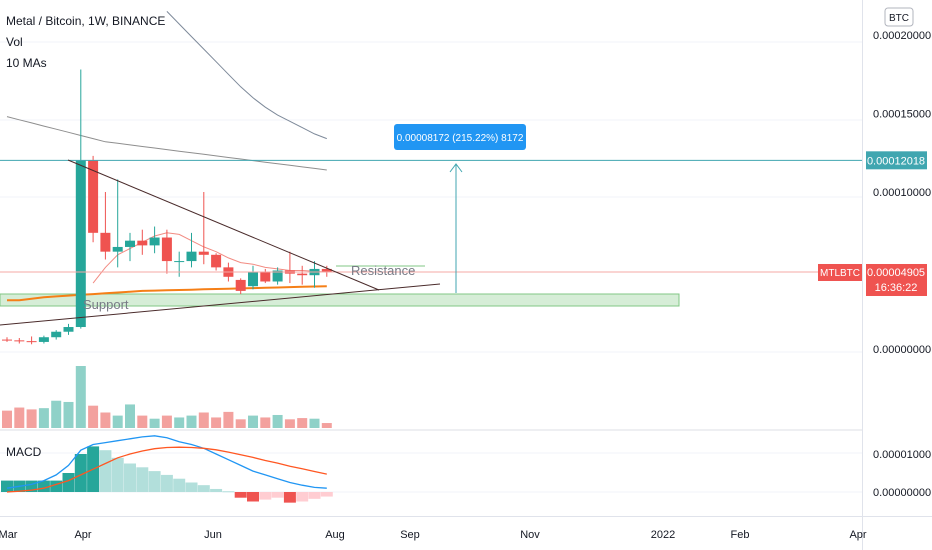 The image size is (932, 550). I want to click on zones, so click(340, 286).